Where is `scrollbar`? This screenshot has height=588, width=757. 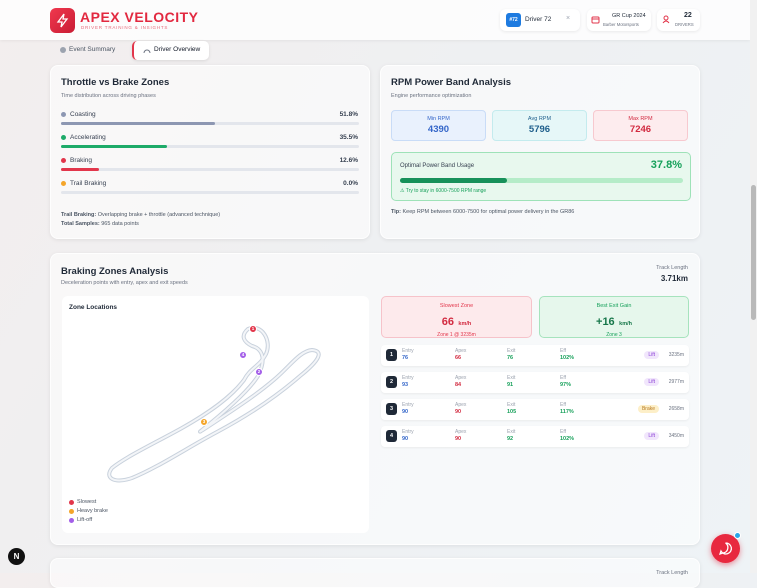
scrollbar is located at coordinates (753, 286).